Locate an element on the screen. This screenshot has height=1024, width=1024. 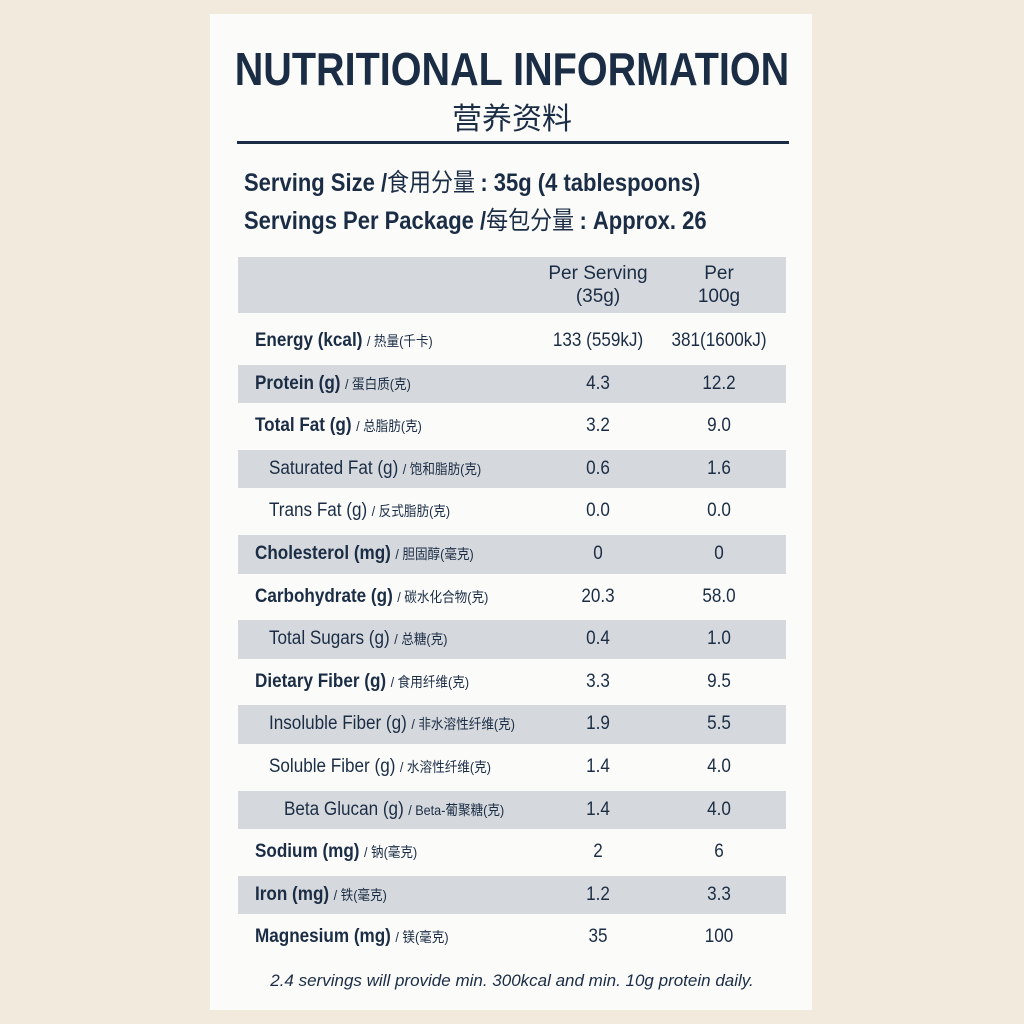
row-label: Insoluble Fiber (g) / 非水溶性纤维(克) is located at coordinates (392, 724).